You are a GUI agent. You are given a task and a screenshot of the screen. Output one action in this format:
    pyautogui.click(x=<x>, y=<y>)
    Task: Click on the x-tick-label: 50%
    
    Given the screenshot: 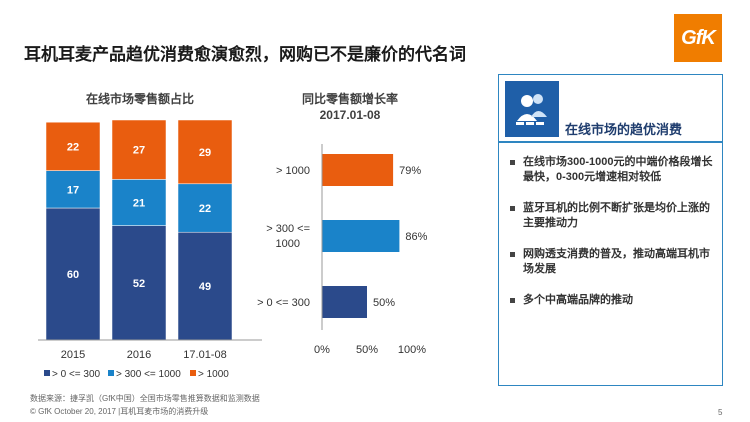 What is the action you would take?
    pyautogui.click(x=367, y=350)
    